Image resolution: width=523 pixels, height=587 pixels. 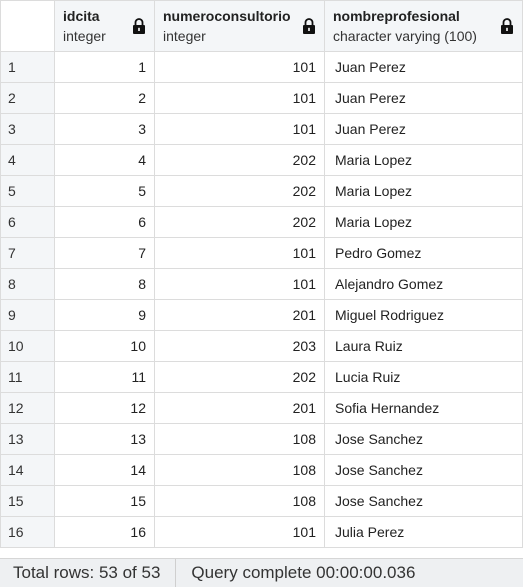 What do you see at coordinates (27, 284) in the screenshot?
I see `row-number: 8` at bounding box center [27, 284].